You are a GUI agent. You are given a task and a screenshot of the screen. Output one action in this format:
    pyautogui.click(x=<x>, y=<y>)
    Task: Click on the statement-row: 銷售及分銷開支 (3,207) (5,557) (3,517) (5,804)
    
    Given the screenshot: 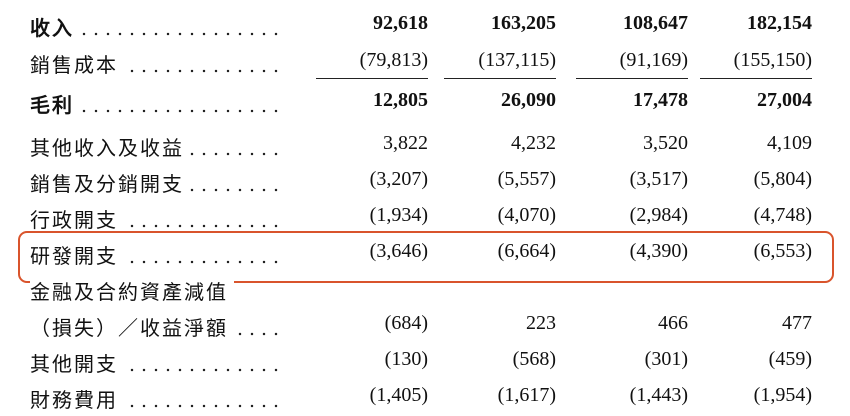 What is the action you would take?
    pyautogui.click(x=425, y=182)
    